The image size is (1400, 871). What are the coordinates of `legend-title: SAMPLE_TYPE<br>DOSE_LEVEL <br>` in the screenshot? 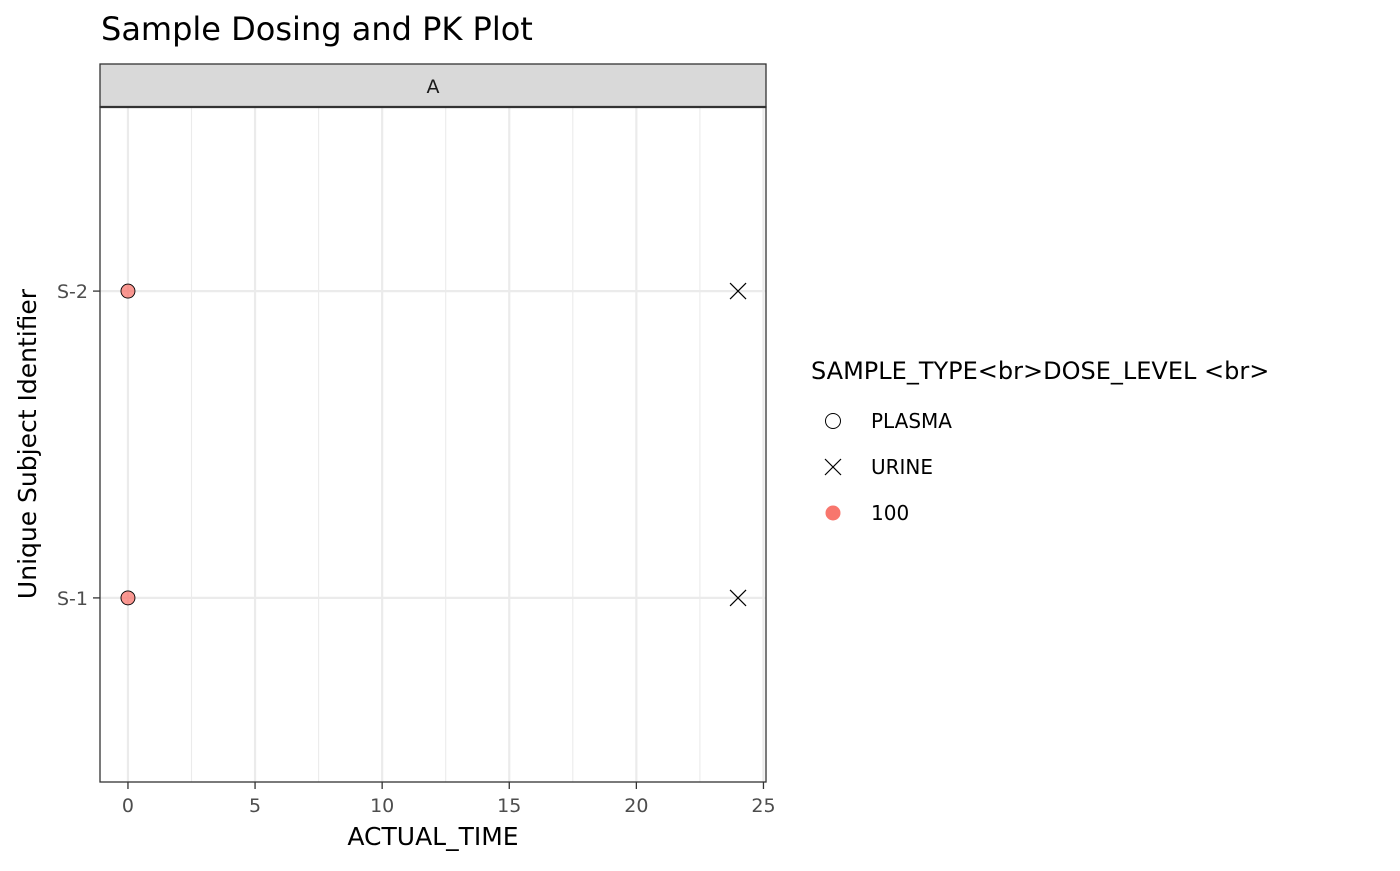 It's located at (1040, 371).